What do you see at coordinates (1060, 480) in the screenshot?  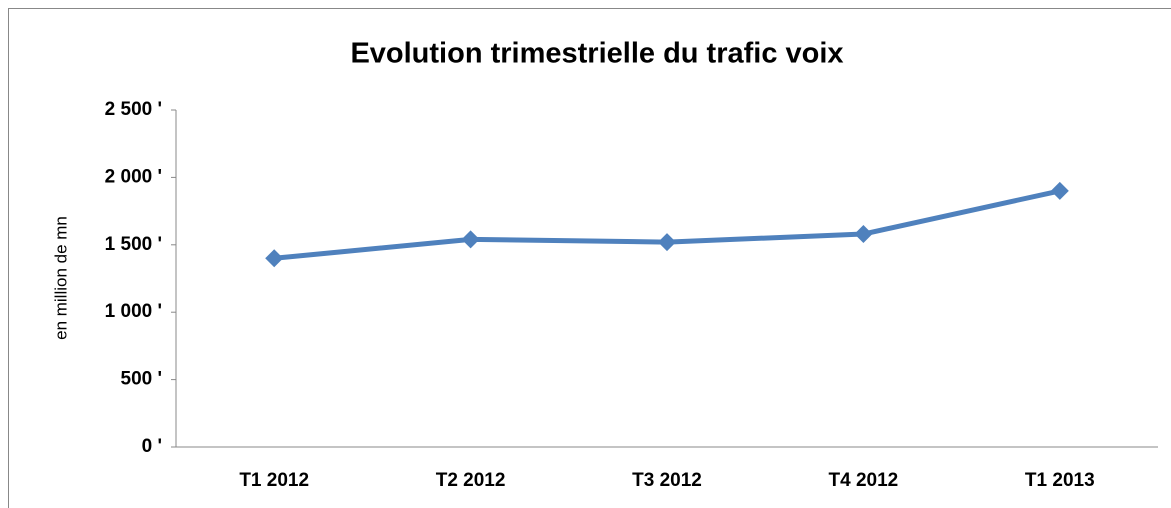 I see `x-tick-label: T1 2013` at bounding box center [1060, 480].